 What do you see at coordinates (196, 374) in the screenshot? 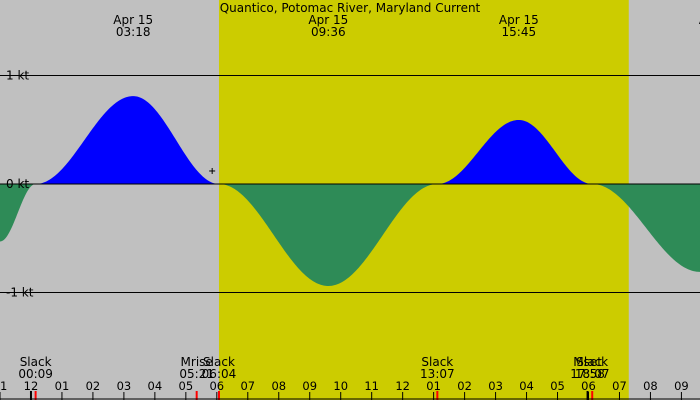
I see `bottom-event-time: 05:21` at bounding box center [196, 374].